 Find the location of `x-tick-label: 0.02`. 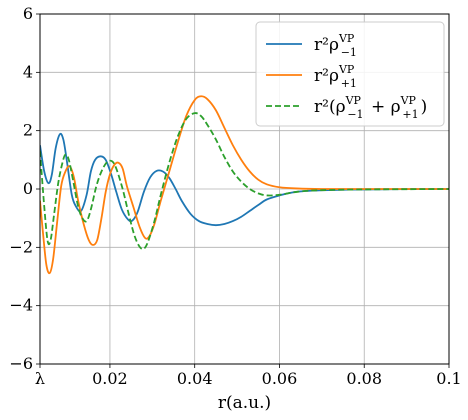

x-tick-label: 0.02 is located at coordinates (110, 378).